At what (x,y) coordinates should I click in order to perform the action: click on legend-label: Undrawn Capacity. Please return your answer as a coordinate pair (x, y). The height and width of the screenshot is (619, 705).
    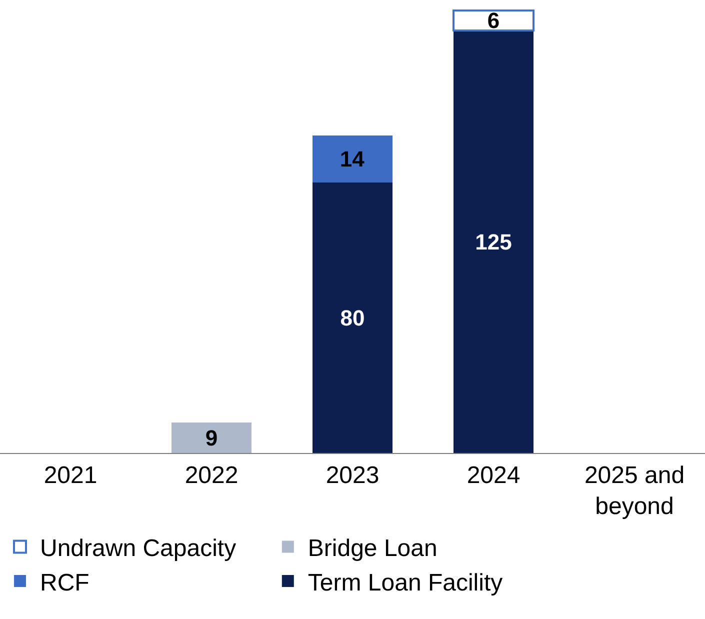
    Looking at the image, I should click on (138, 548).